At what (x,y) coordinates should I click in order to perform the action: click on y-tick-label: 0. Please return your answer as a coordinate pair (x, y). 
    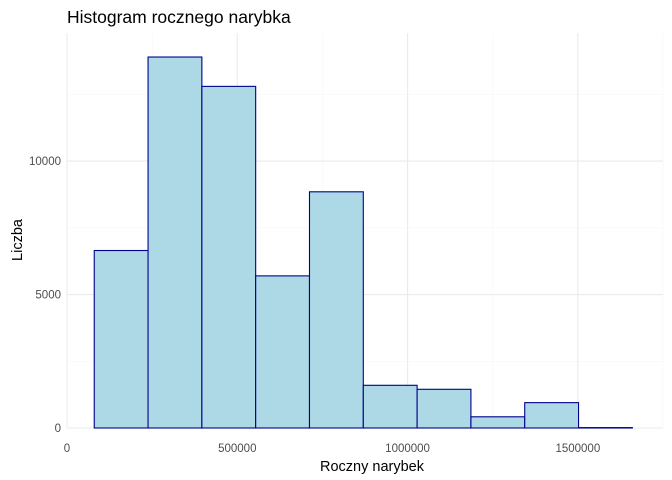
    Looking at the image, I should click on (58, 429).